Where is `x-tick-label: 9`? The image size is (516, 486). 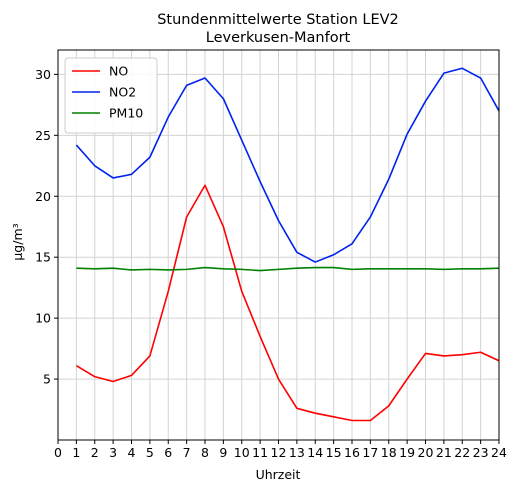 x-tick-label: 9 is located at coordinates (223, 452).